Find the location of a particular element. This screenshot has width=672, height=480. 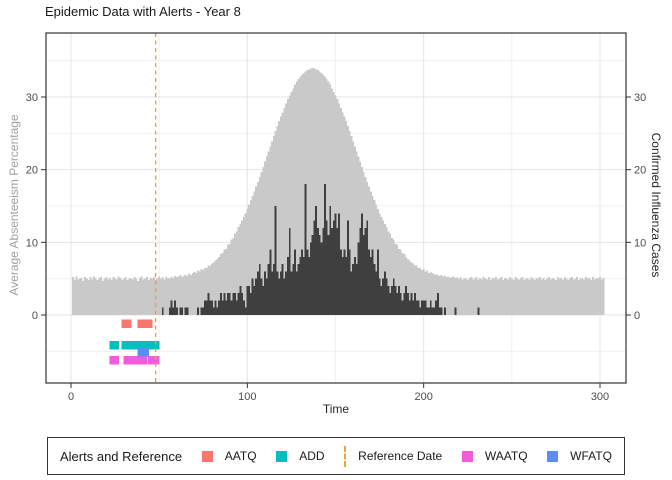

legend-item-waatq: WAATQ is located at coordinates (494, 456).